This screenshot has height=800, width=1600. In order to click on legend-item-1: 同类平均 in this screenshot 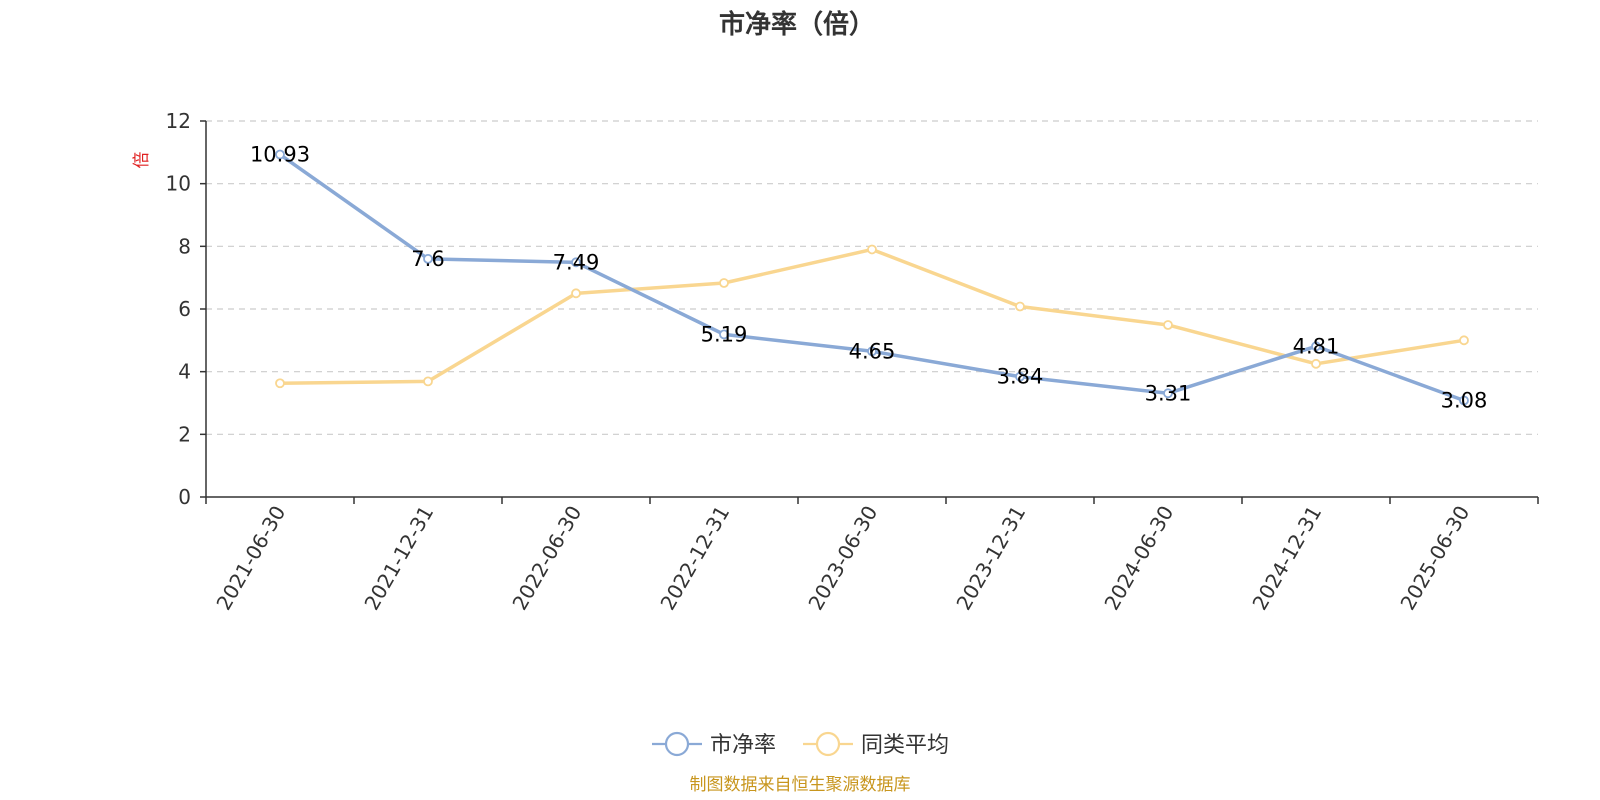, I will do `click(876, 744)`.